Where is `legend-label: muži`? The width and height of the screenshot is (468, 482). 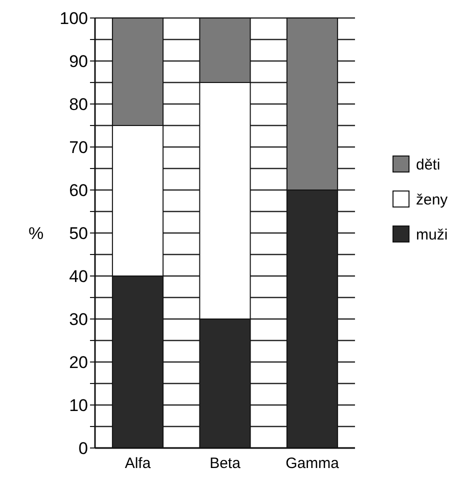
legend-label: muži is located at coordinates (432, 235).